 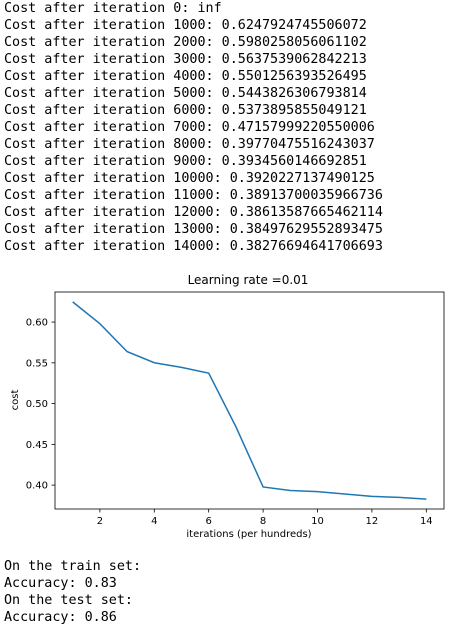 I want to click on y-axis: 0.40 0.45 0.50 0.55 0.60, so click(x=40, y=405).